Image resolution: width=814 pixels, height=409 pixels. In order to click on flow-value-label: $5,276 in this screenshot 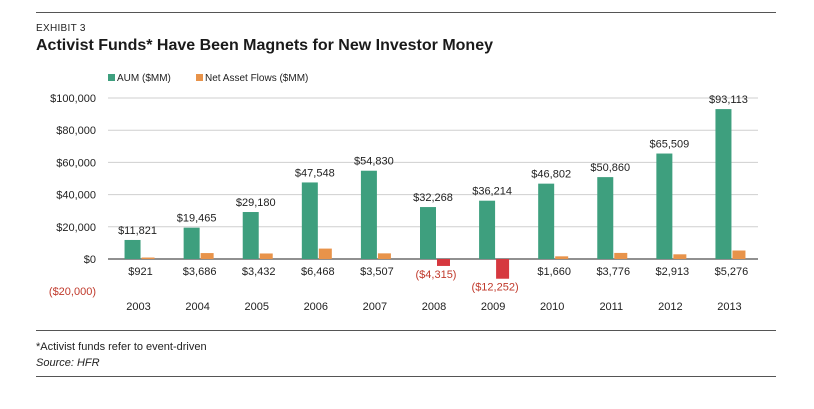, I will do `click(732, 272)`.